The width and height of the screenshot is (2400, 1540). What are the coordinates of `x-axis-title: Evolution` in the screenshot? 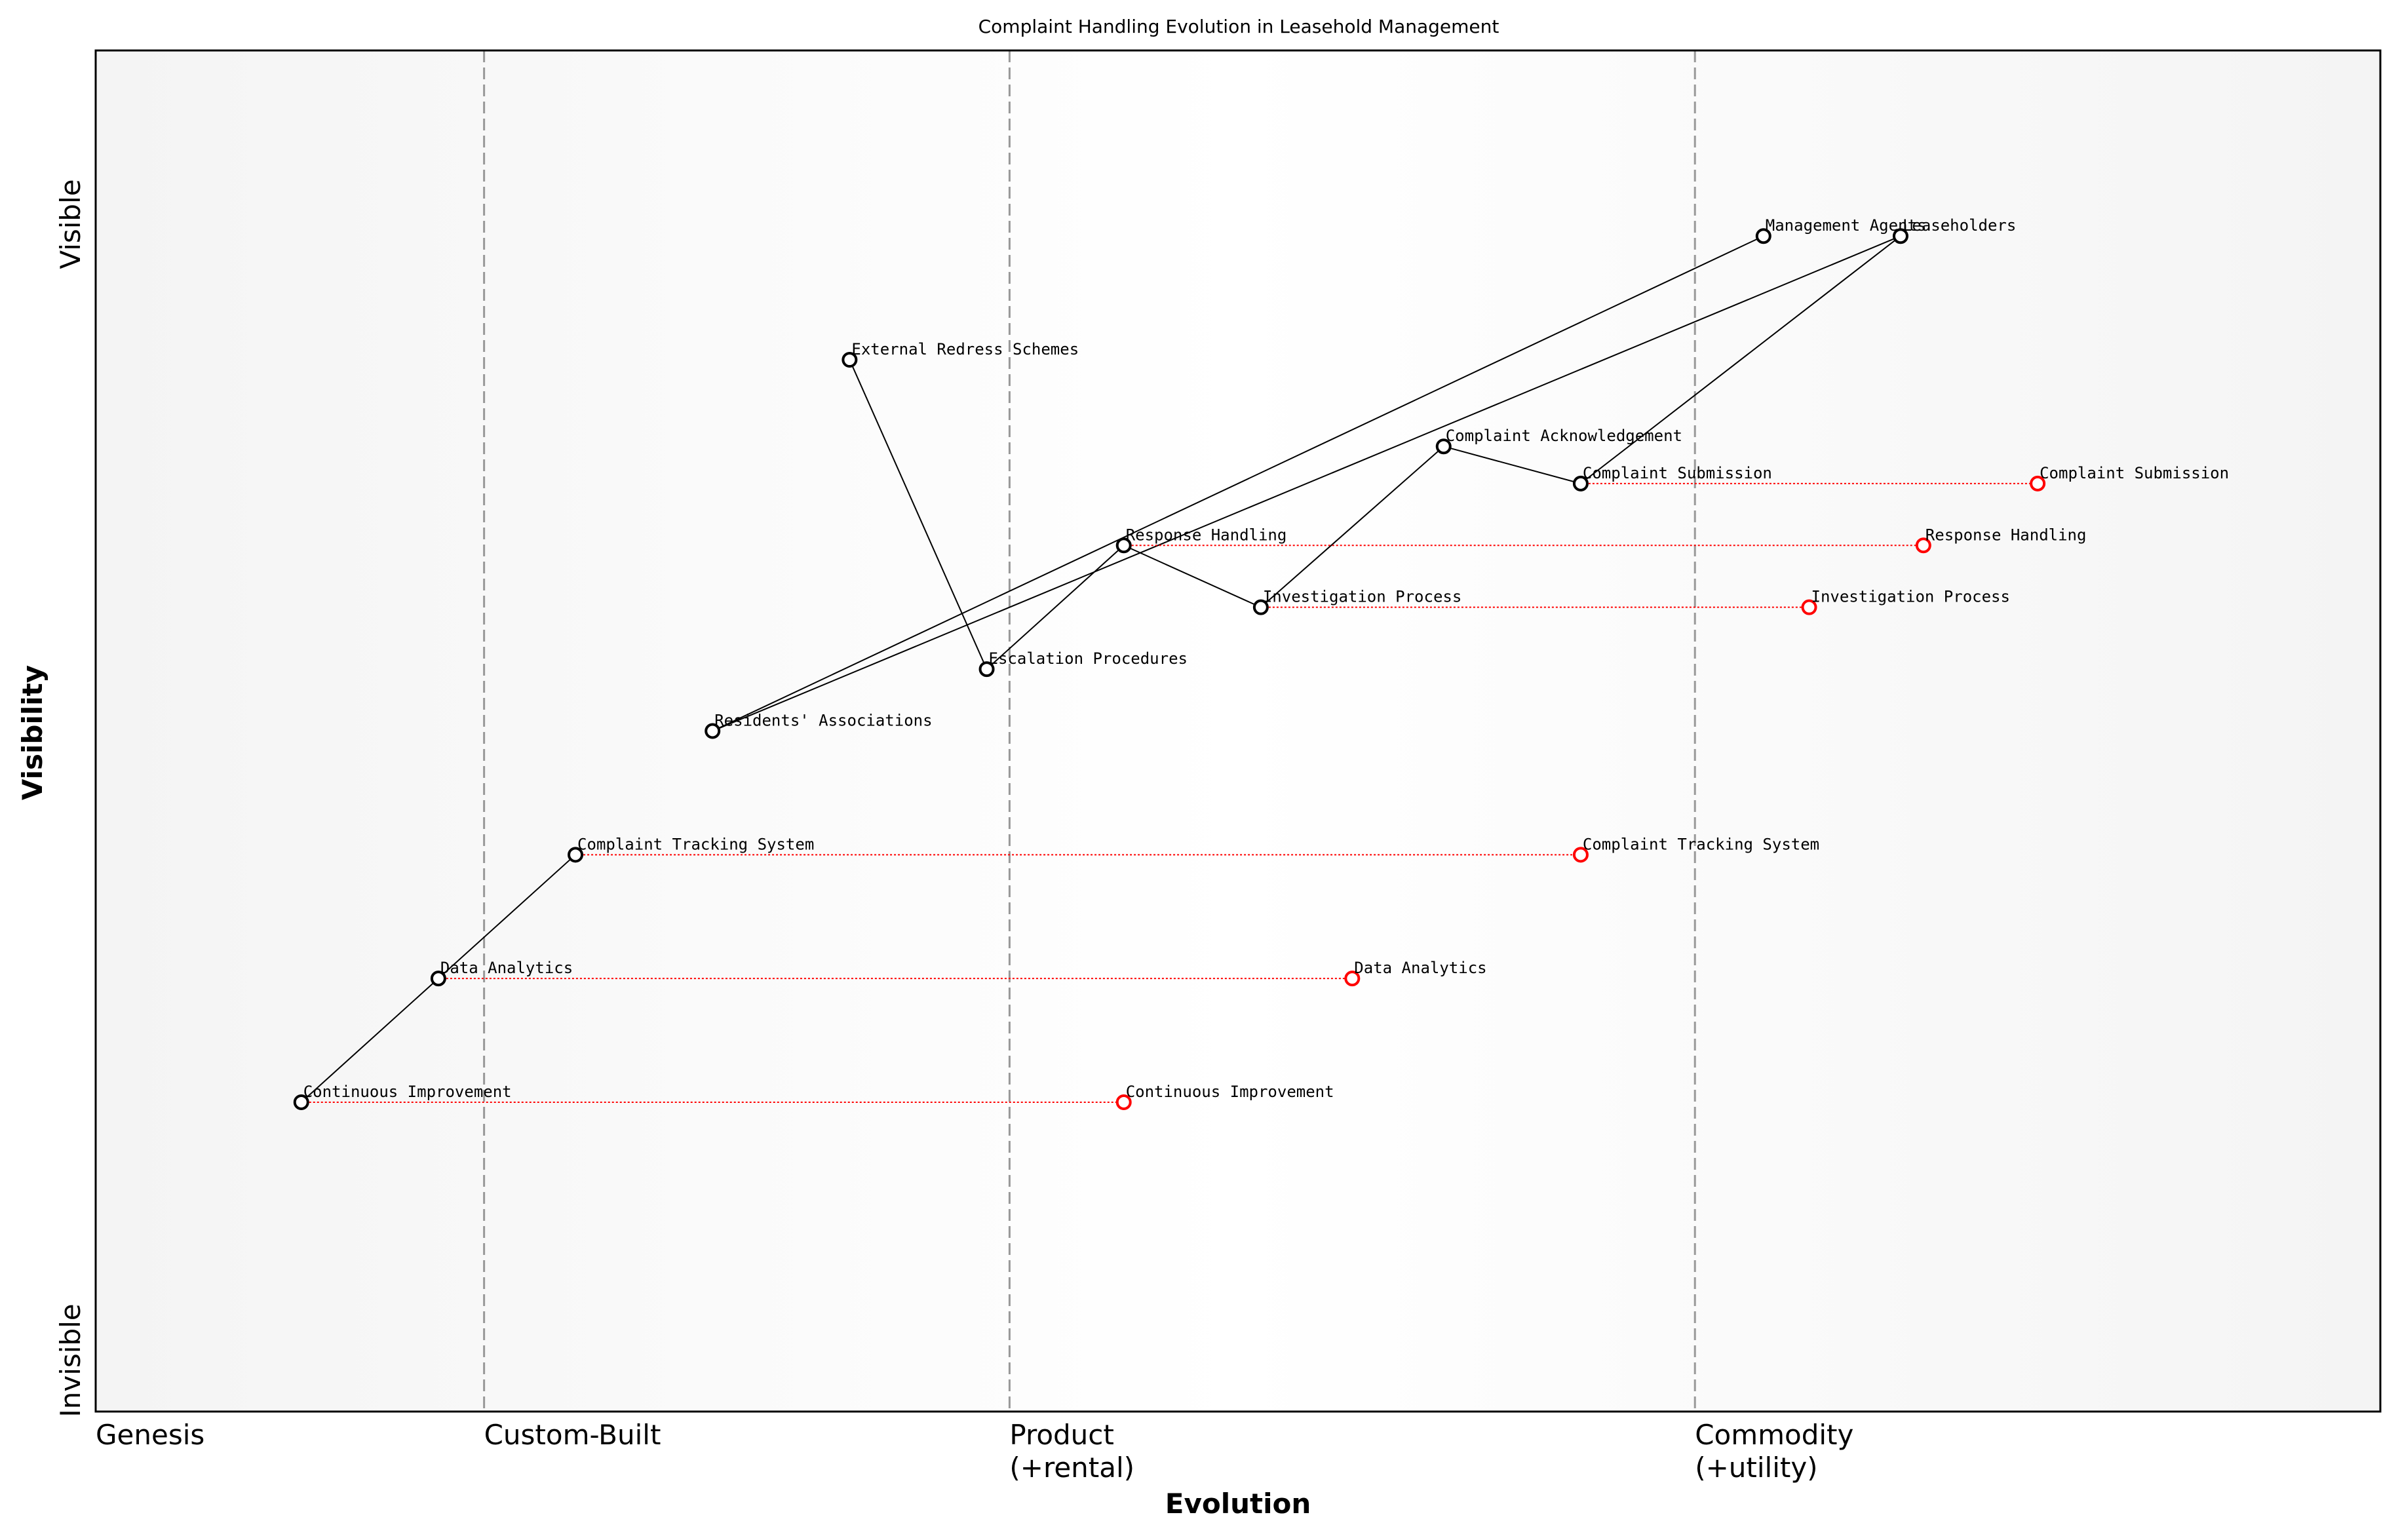 It's located at (1238, 1504).